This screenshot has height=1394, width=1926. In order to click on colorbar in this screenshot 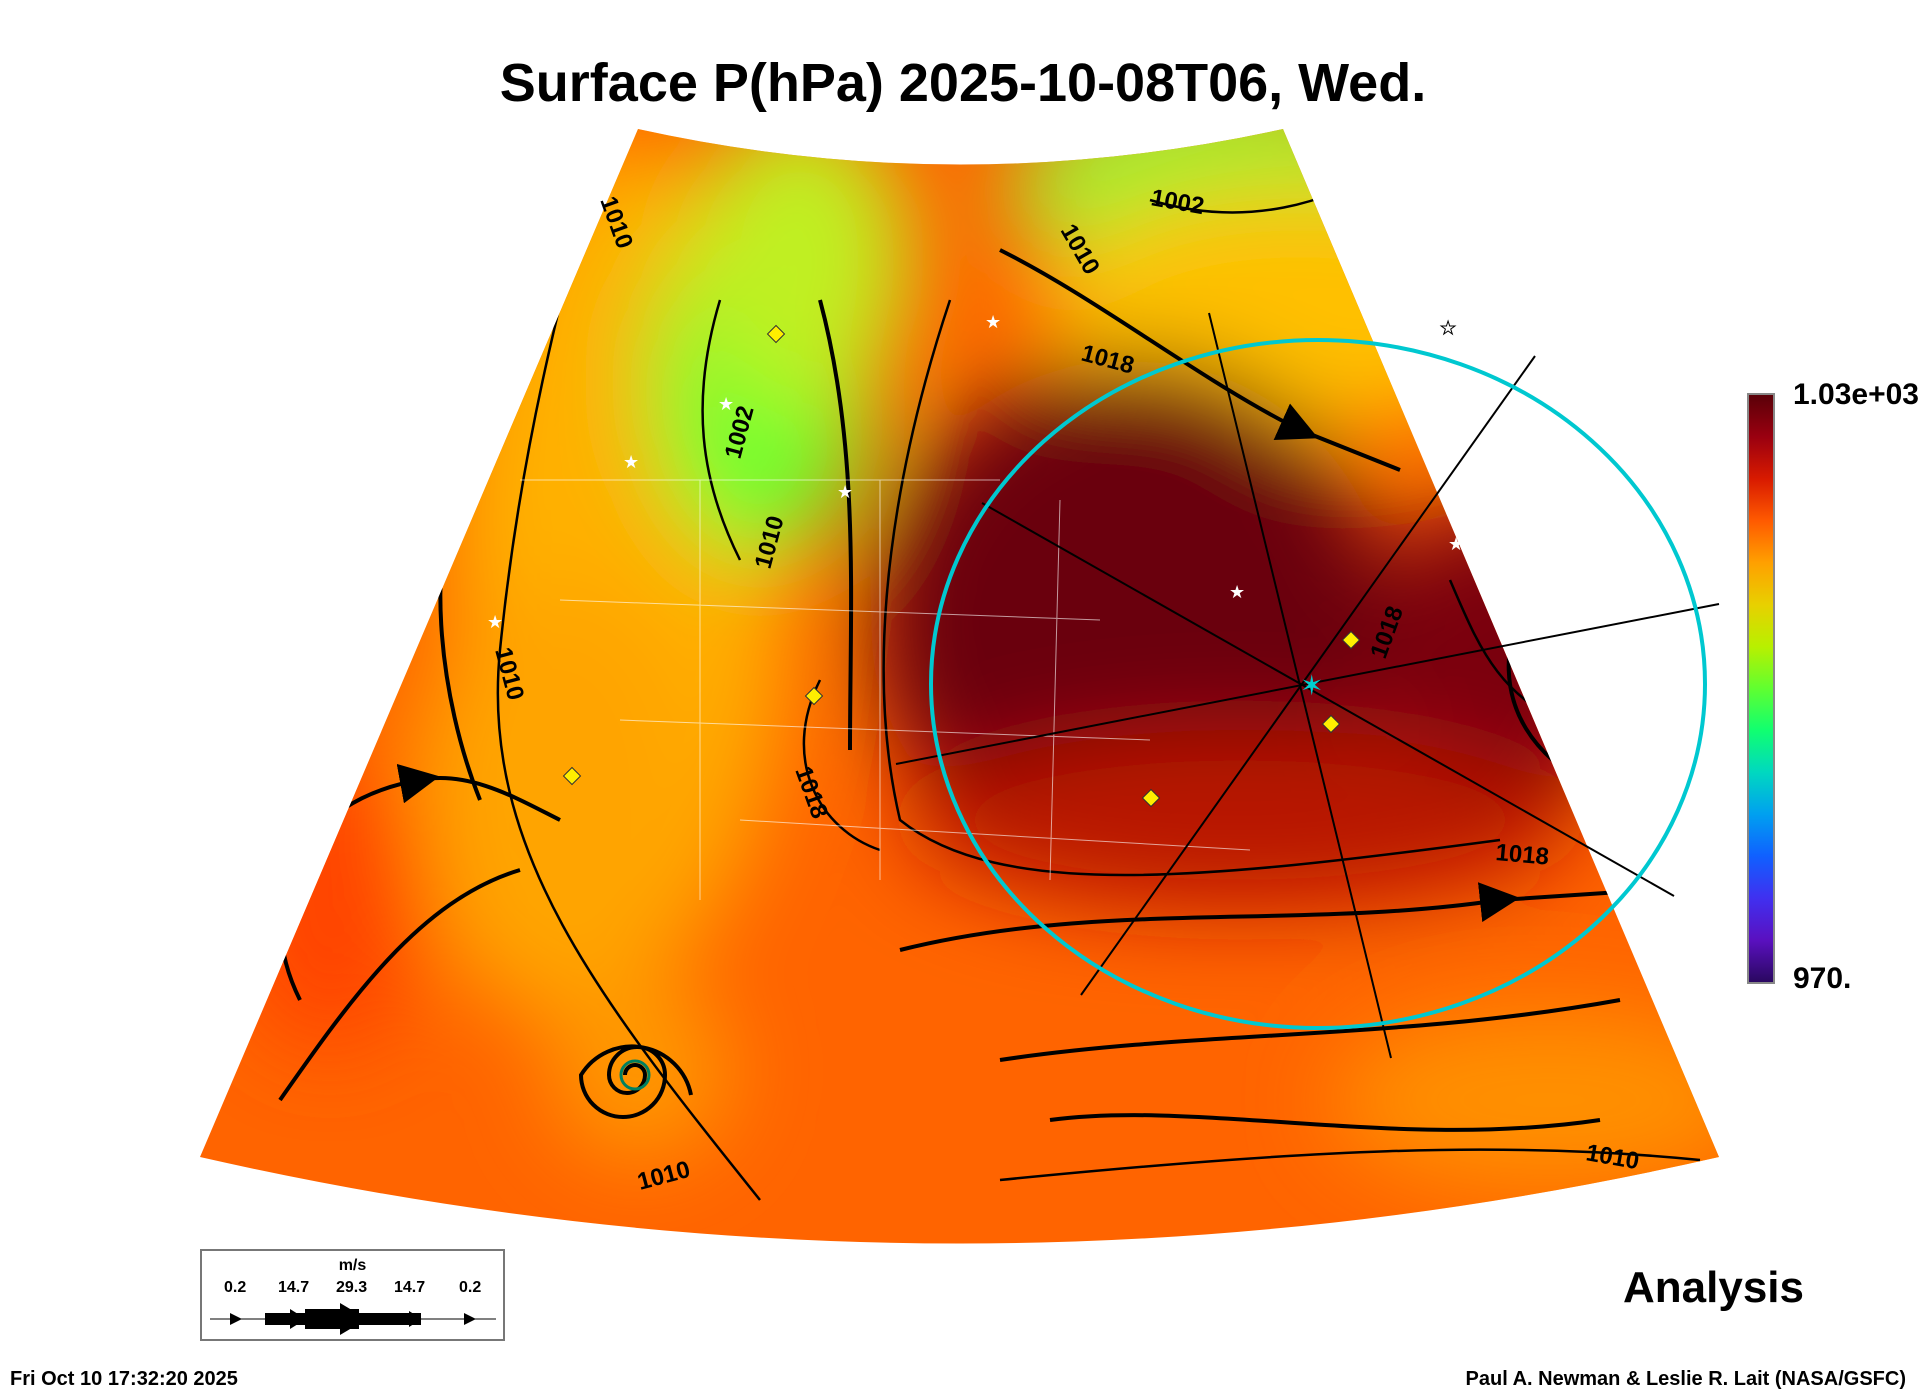, I will do `click(1761, 688)`.